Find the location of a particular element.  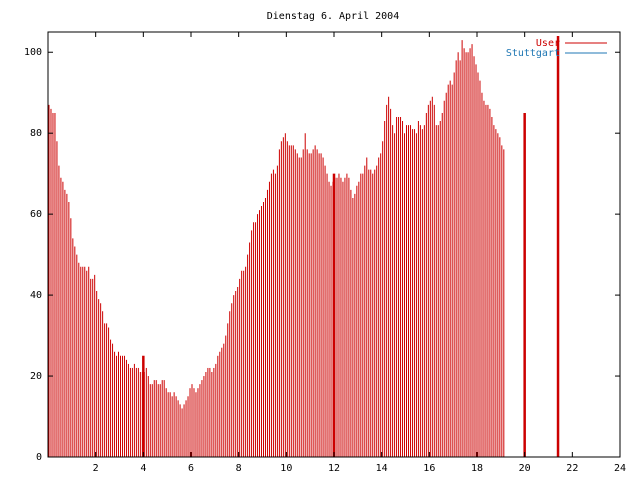

chart-title: Dienstag 6. April 2004 is located at coordinates (333, 16).